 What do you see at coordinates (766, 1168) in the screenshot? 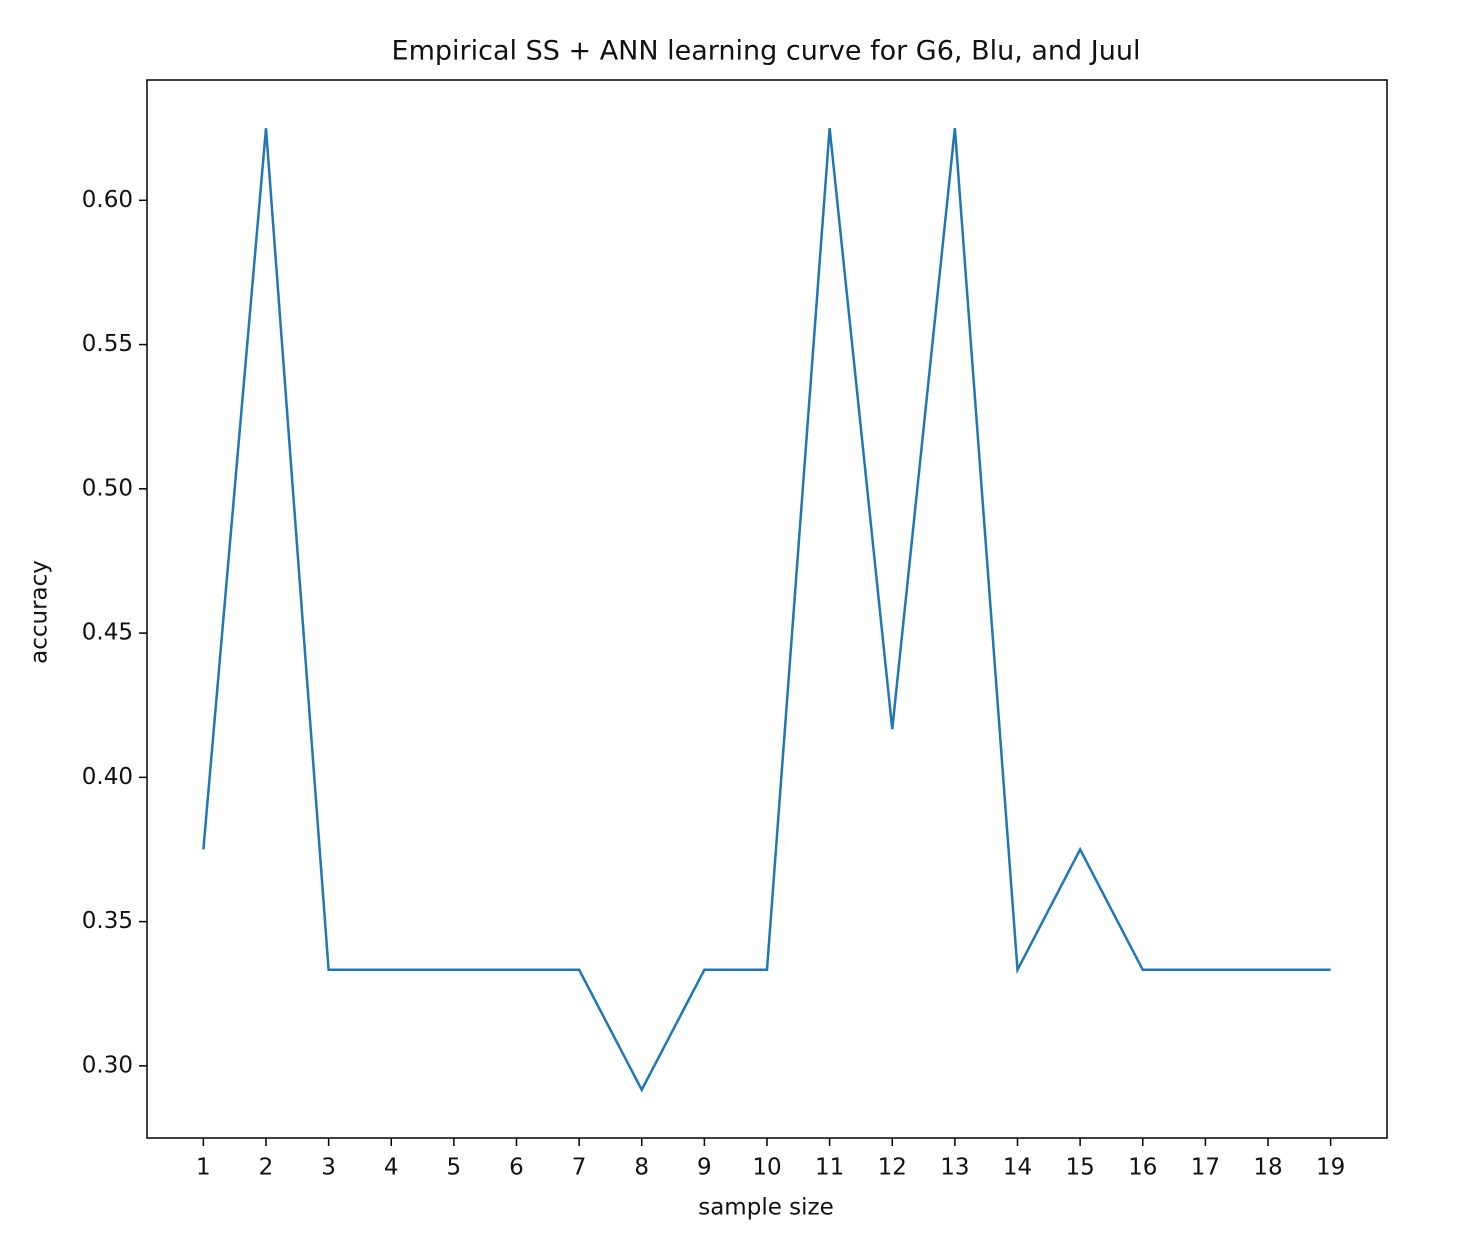
I see `x-tick-label: 10` at bounding box center [766, 1168].